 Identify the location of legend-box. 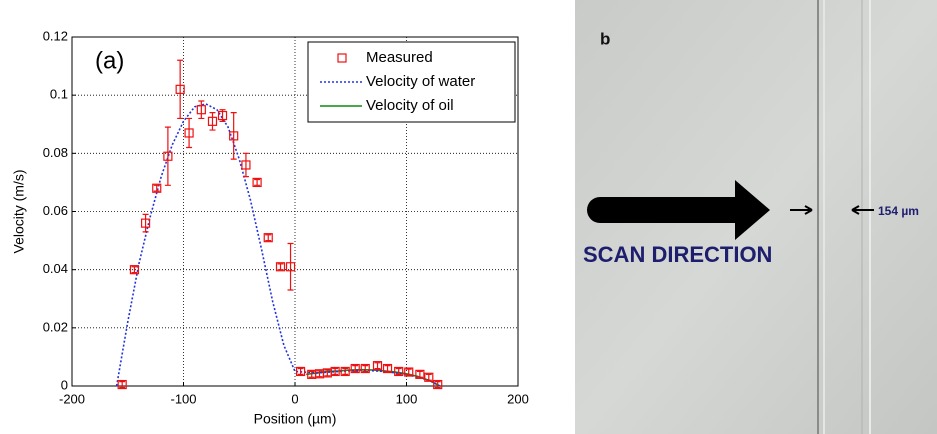
(411, 82).